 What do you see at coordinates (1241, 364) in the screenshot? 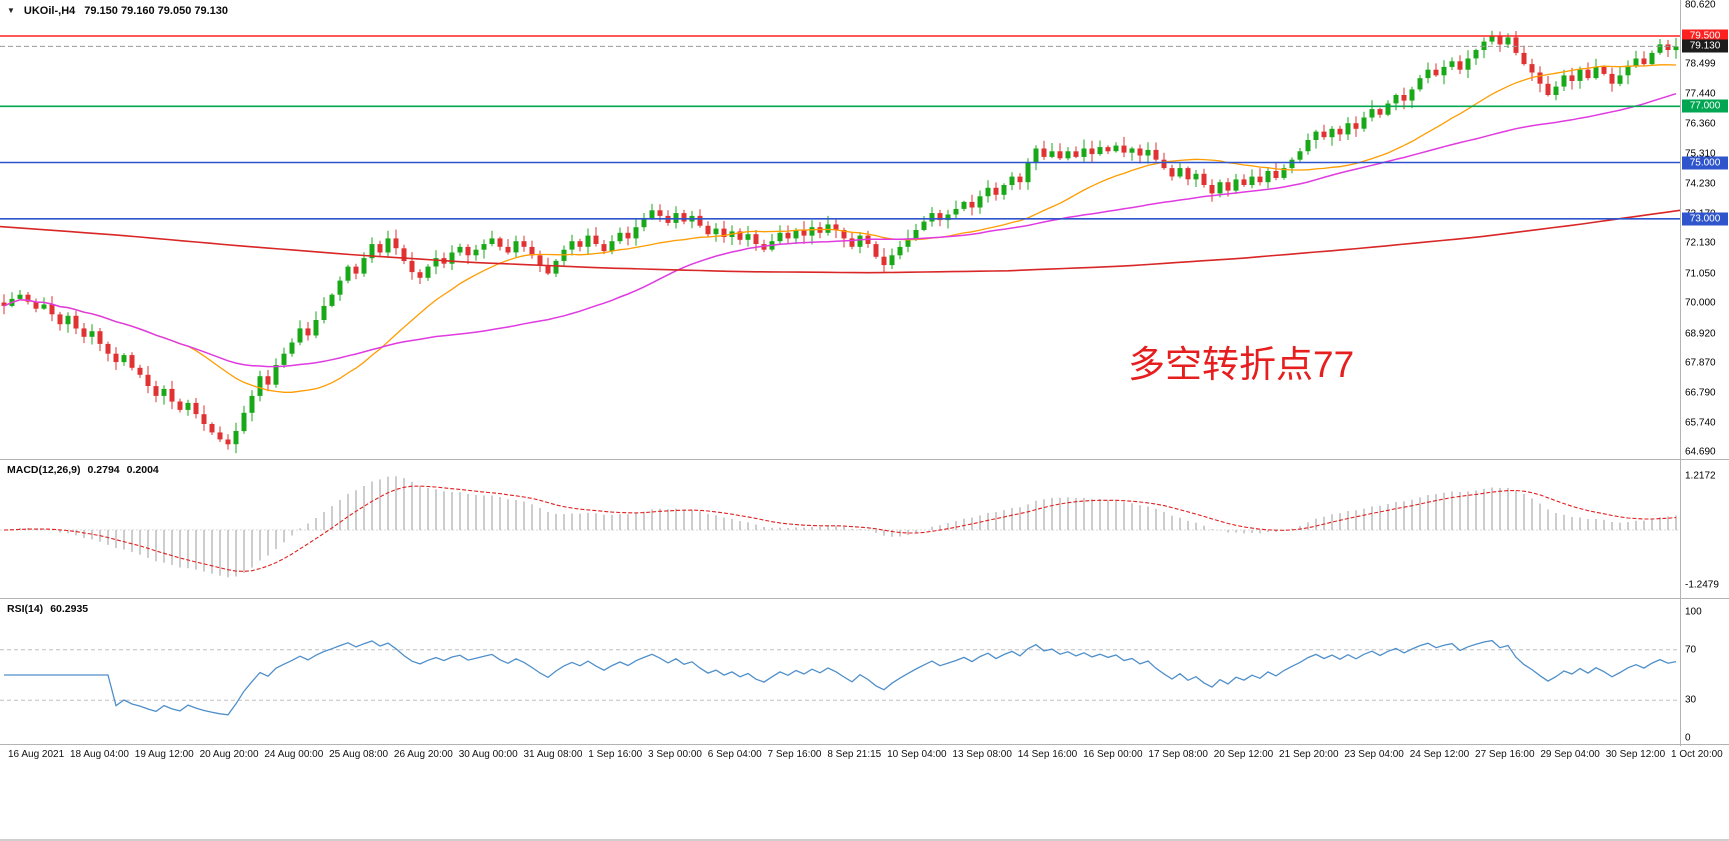
I see `chart-annotation-text: 多空转折点77` at bounding box center [1241, 364].